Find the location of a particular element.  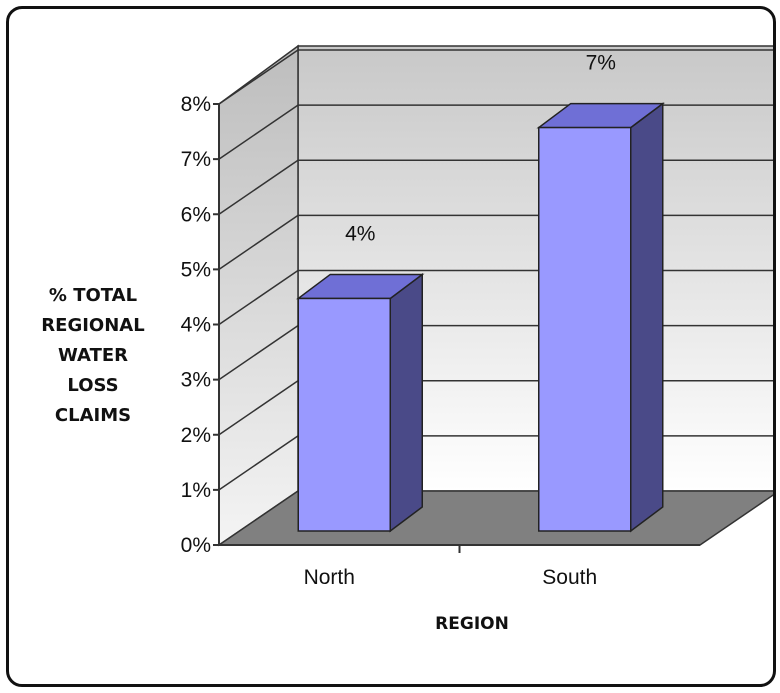

data-label-north: 4% is located at coordinates (360, 233).